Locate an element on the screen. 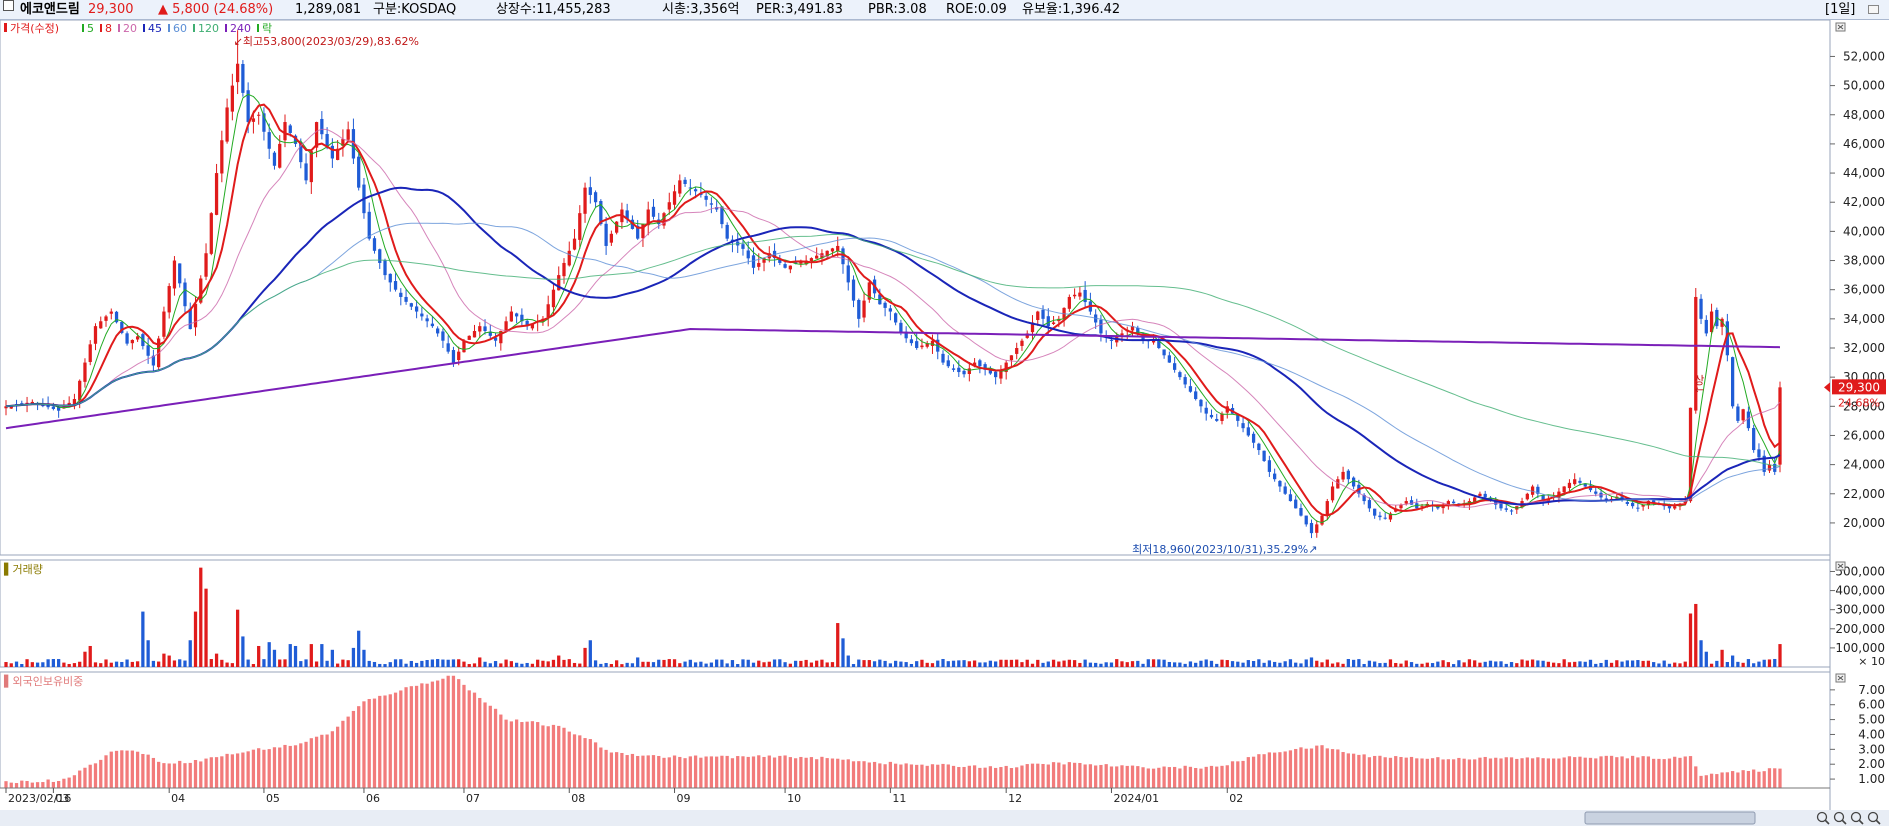  zoom-fit-icon is located at coordinates (1874, 818).